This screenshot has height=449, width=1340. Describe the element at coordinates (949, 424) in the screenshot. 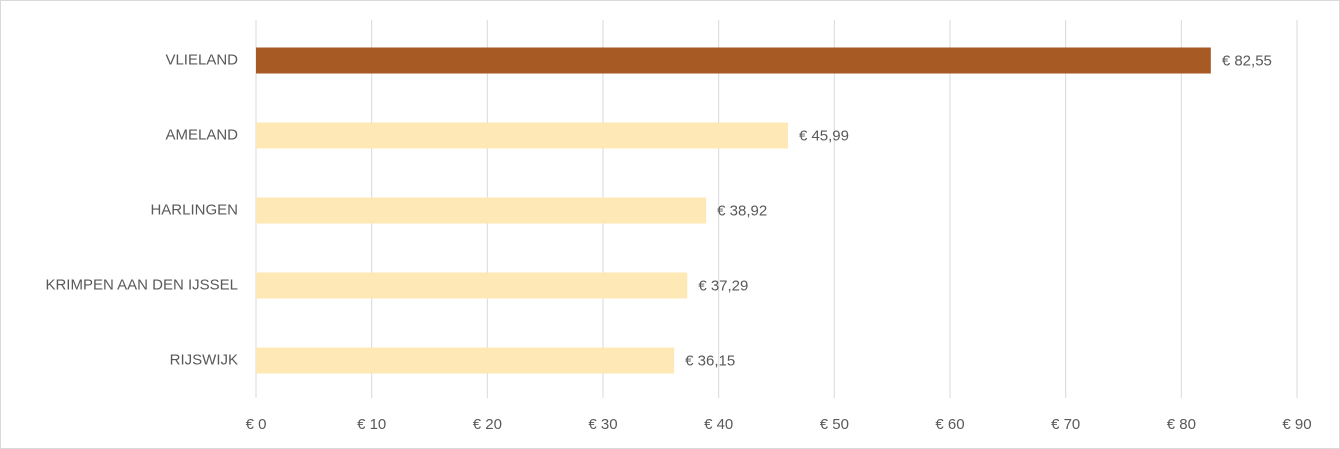

I see `x-tick-label: € 60` at that location.